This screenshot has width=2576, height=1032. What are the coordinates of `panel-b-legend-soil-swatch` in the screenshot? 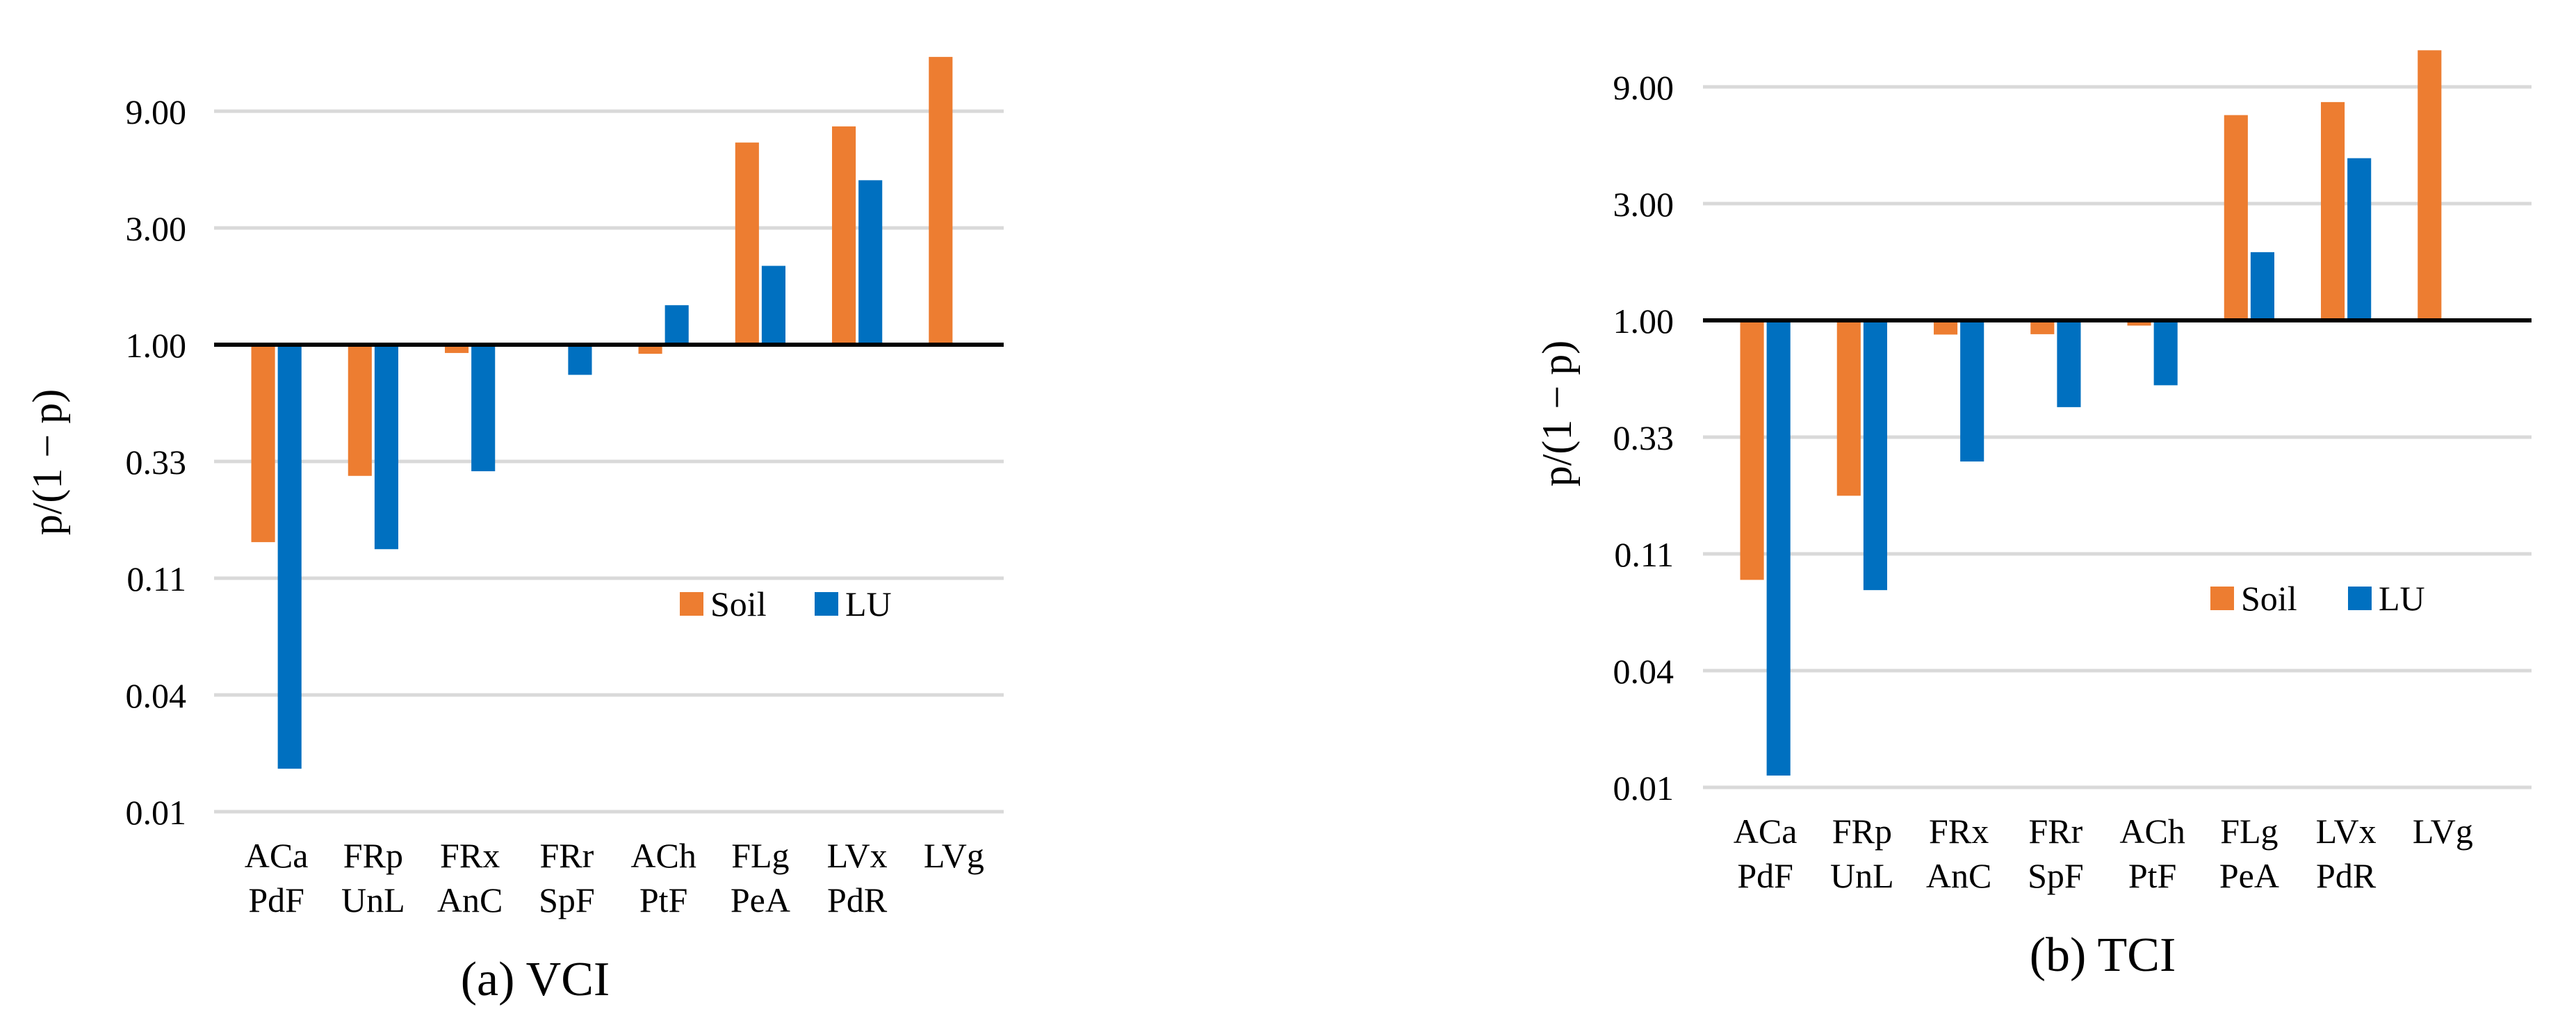 It's located at (2222, 598).